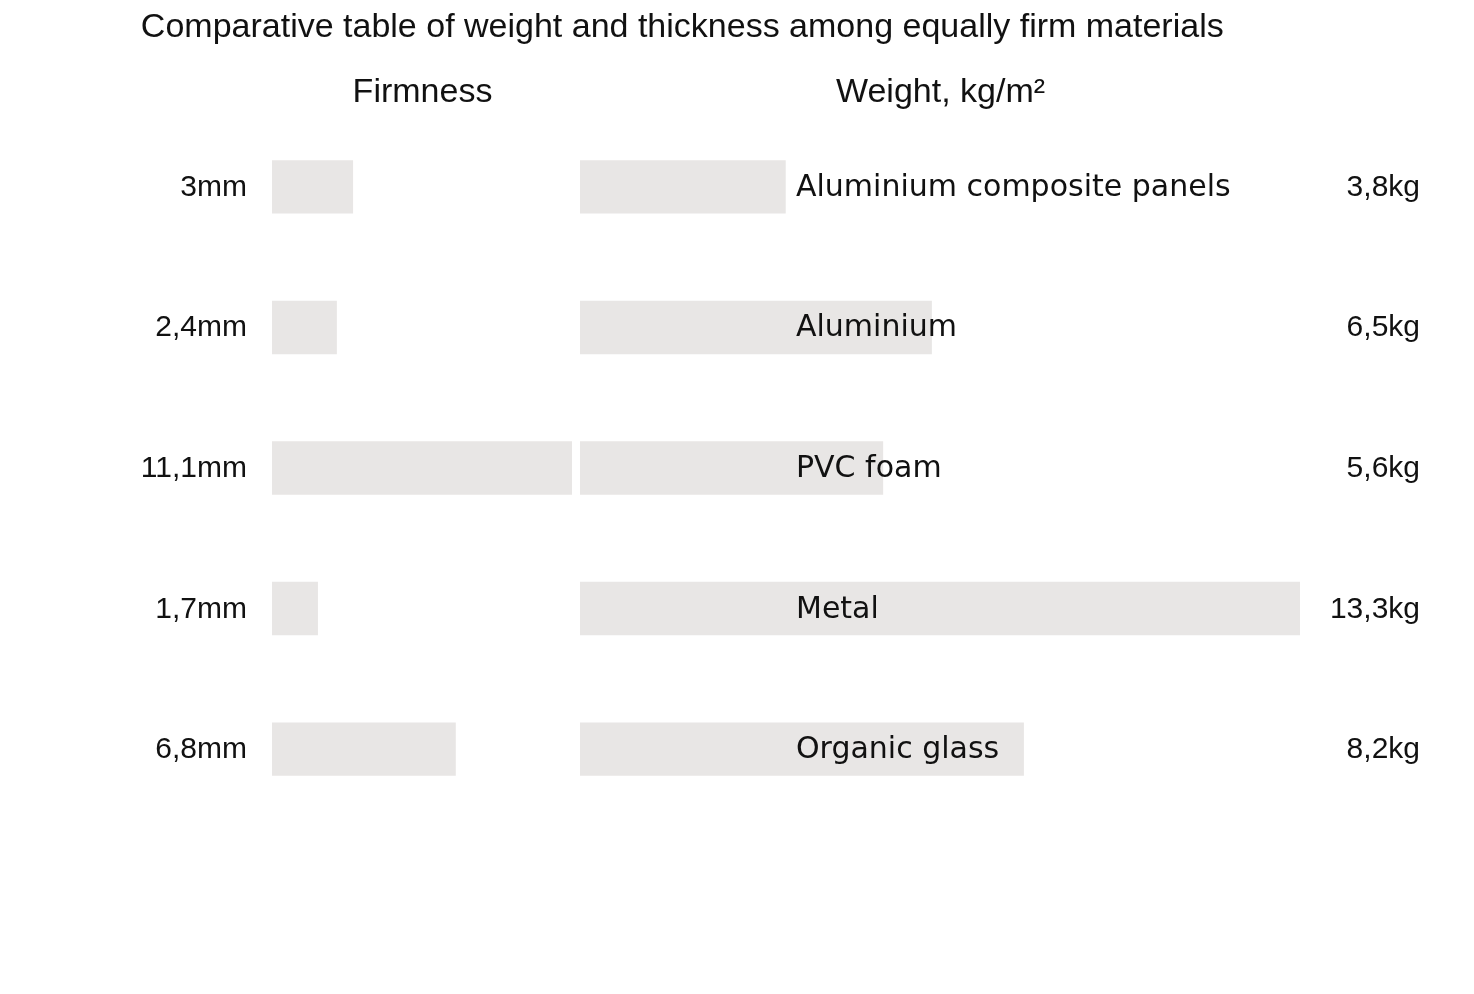 The height and width of the screenshot is (994, 1474). I want to click on data-label: 2,4mm, so click(201, 326).